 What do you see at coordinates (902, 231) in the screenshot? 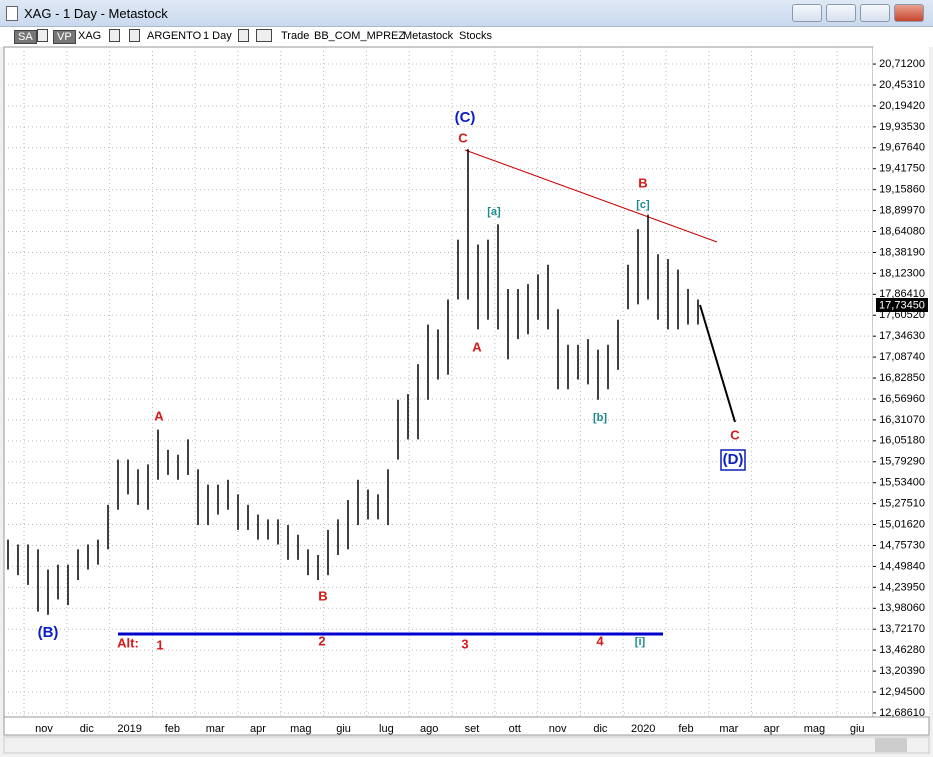
I see `y-tick-label: 18,64080` at bounding box center [902, 231].